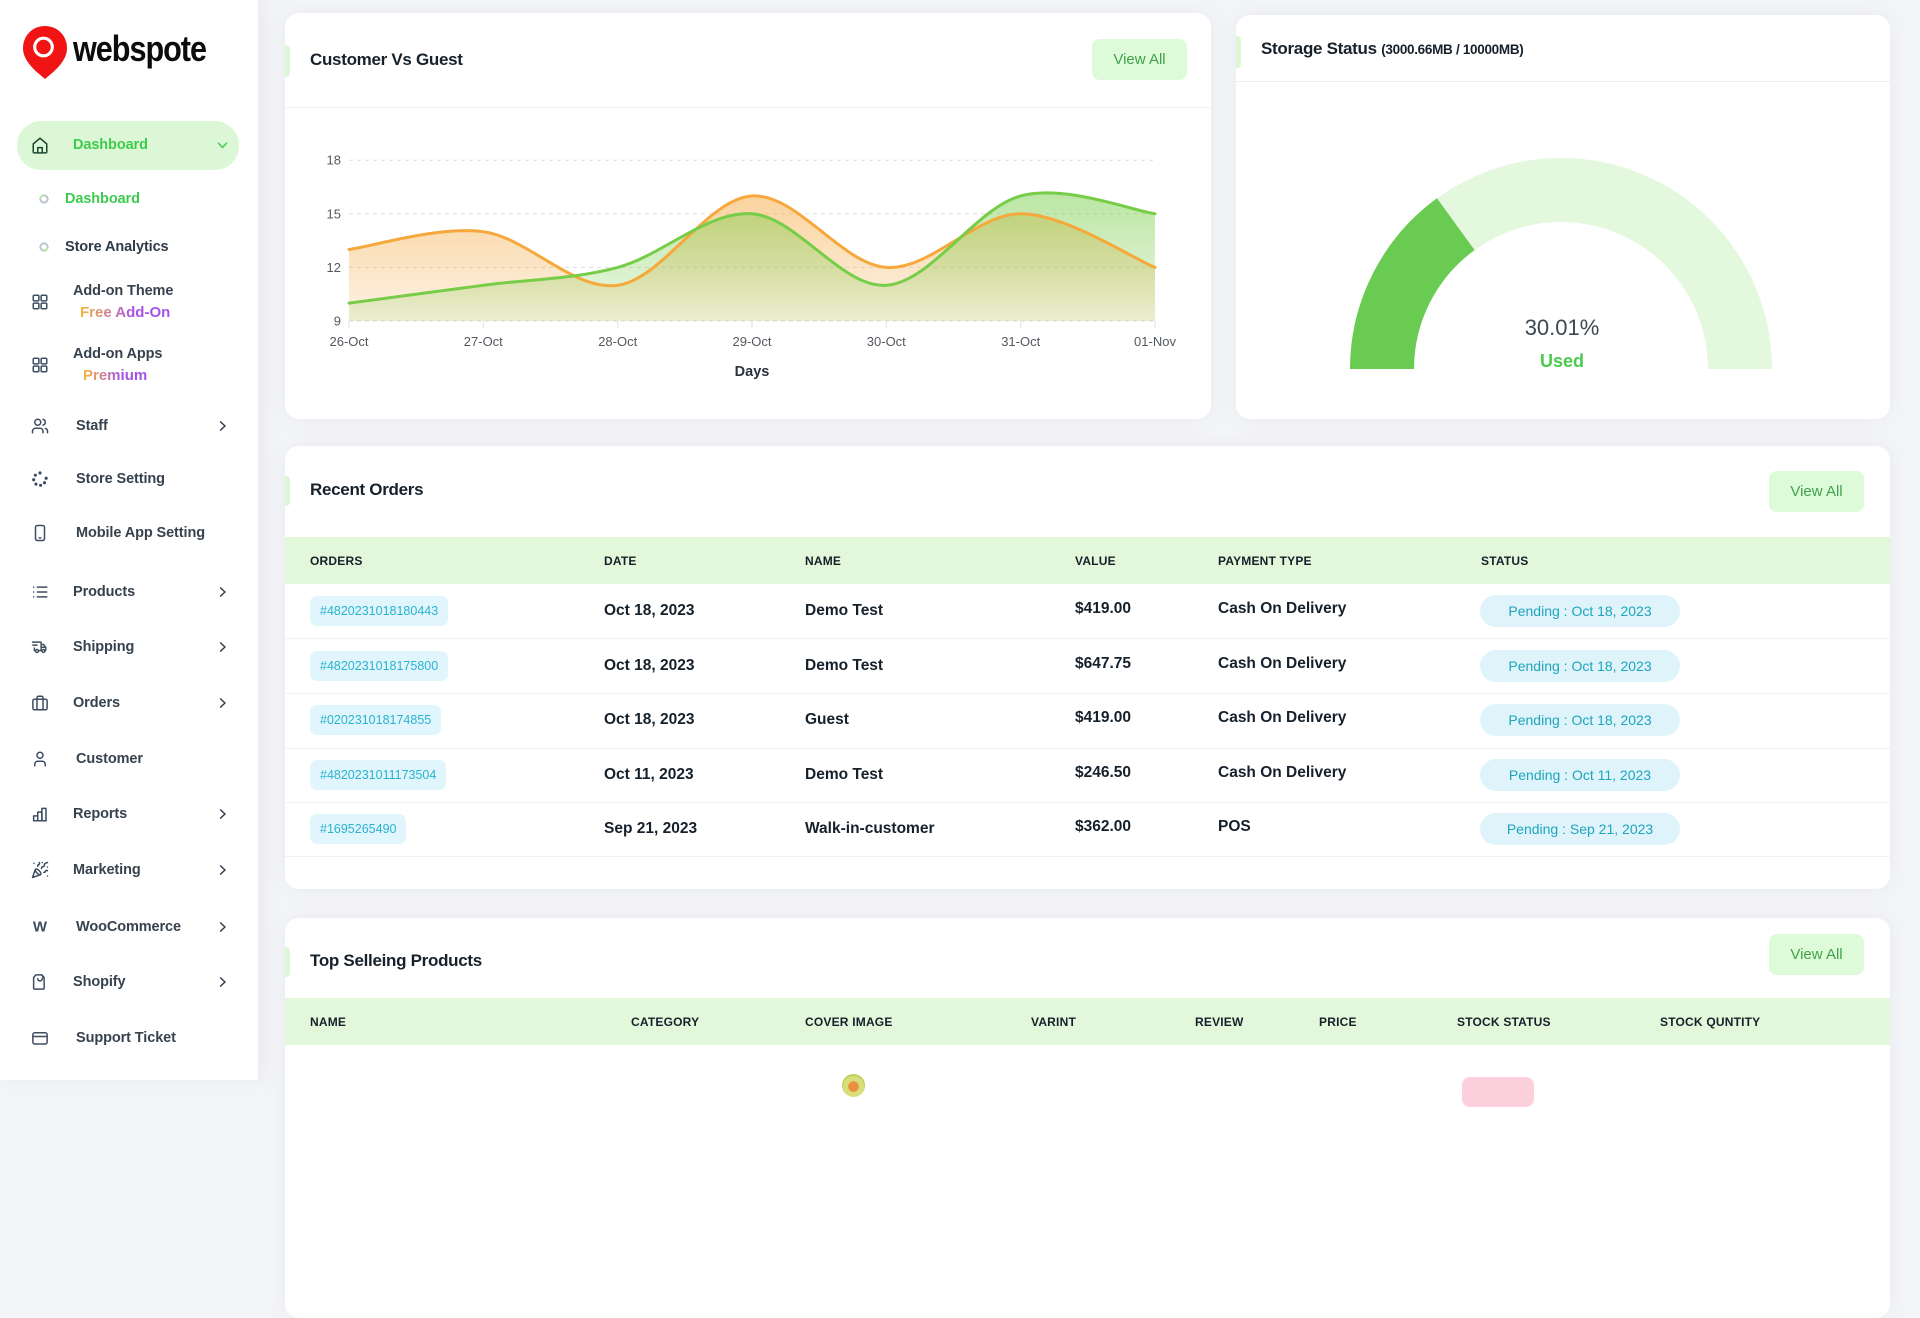 This screenshot has height=1318, width=1920. Describe the element at coordinates (1562, 361) in the screenshot. I see `svg-text: Used` at that location.